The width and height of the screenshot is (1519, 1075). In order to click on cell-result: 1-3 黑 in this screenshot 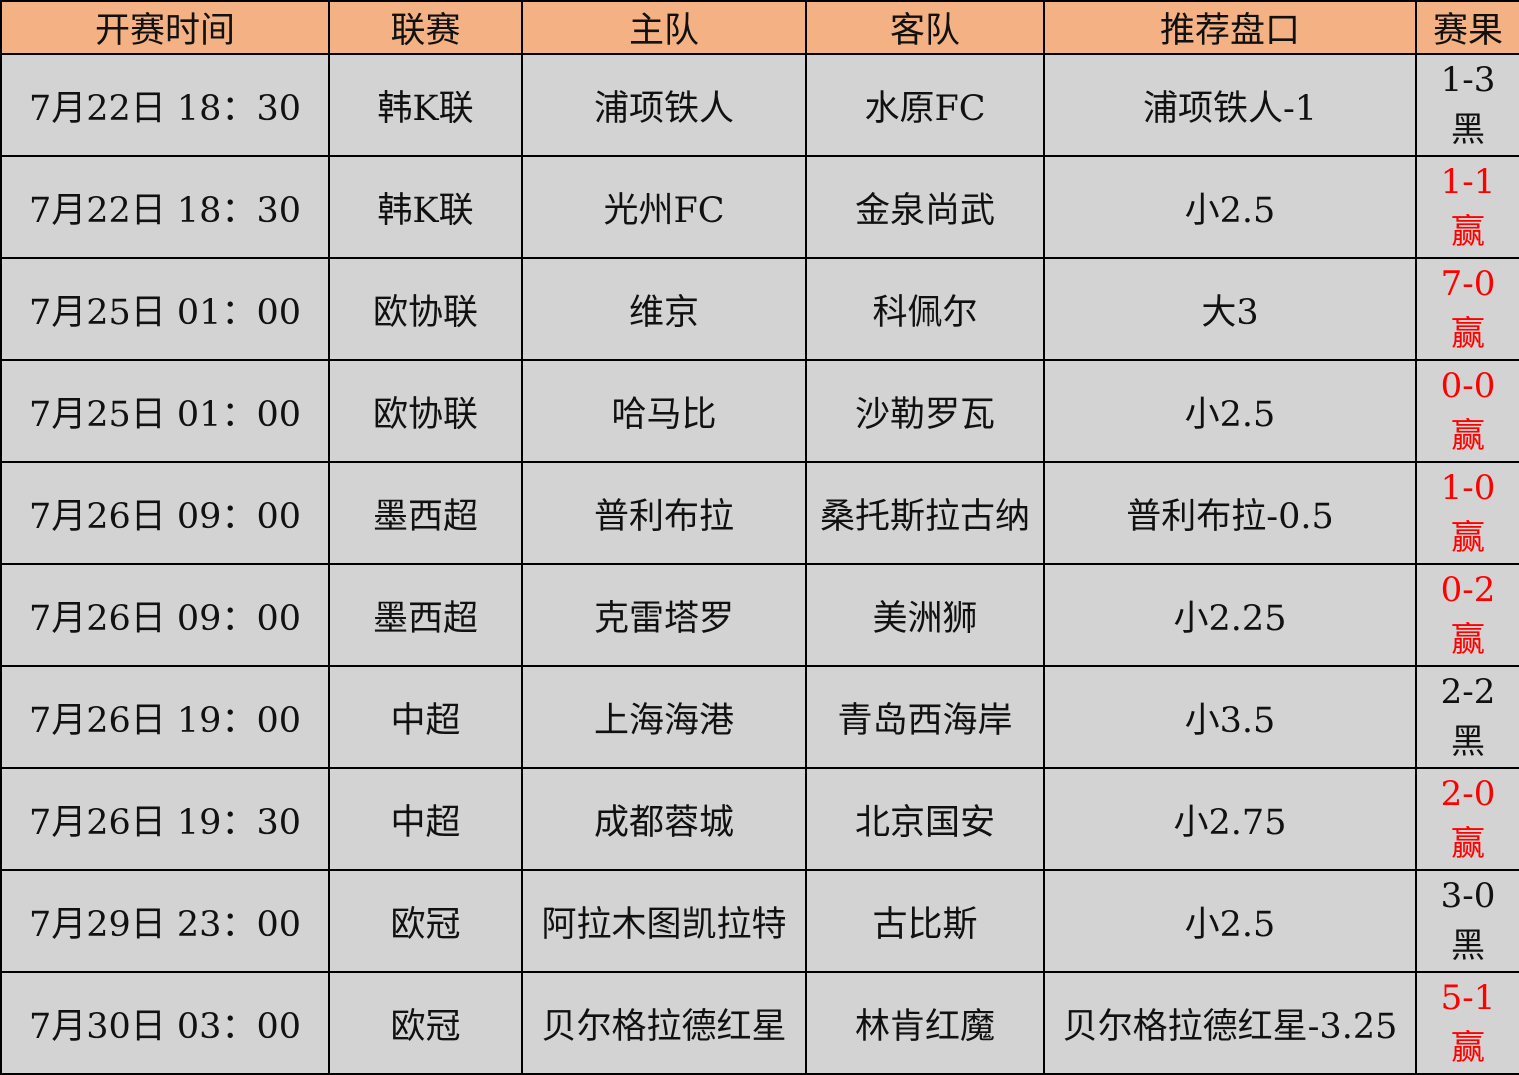, I will do `click(1467, 105)`.